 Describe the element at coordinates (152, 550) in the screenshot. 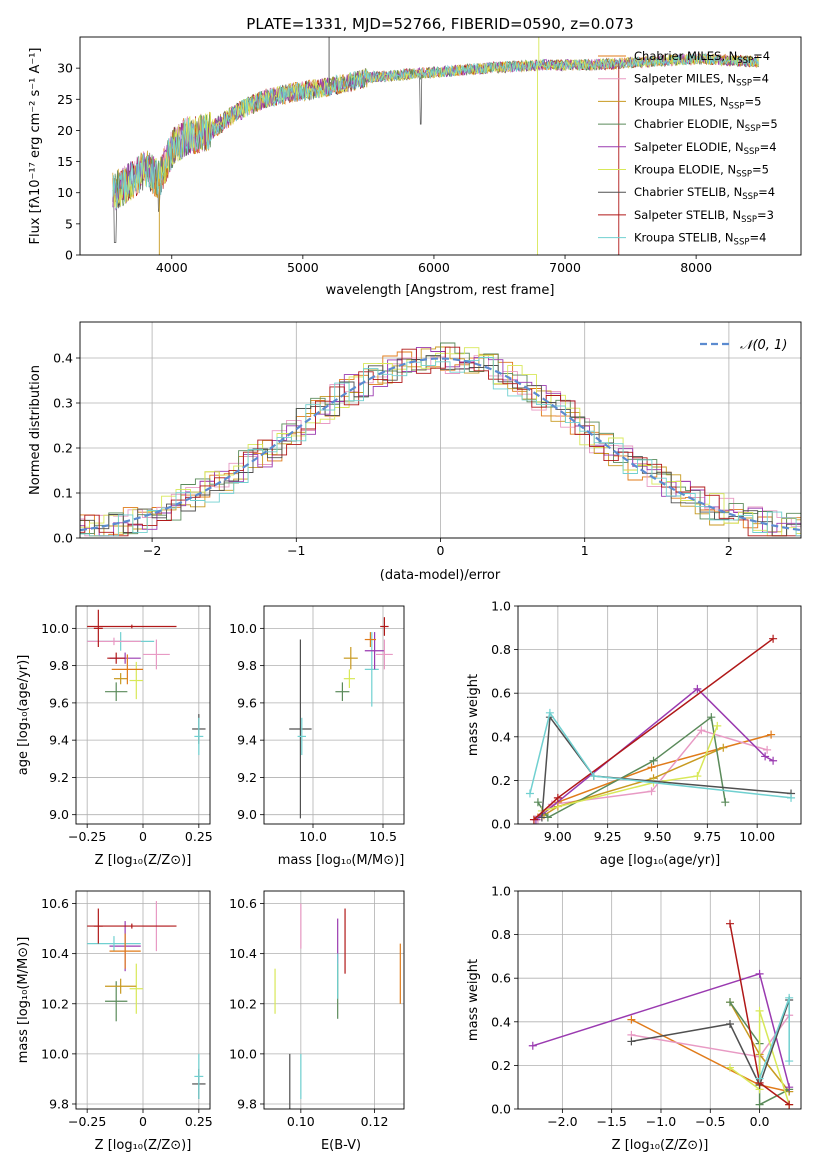

I see `x-tick-label: −2` at that location.